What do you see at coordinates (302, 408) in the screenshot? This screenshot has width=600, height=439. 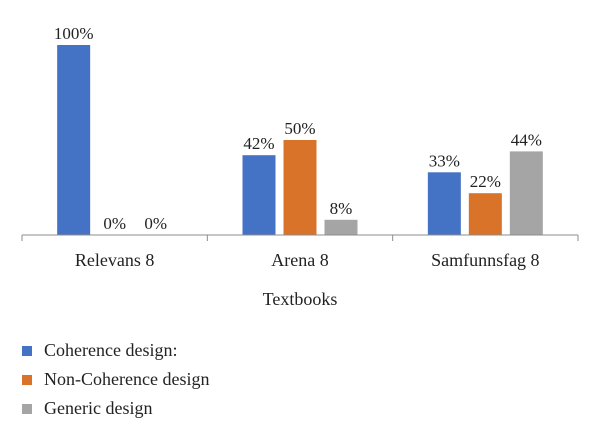 I see `legend-item: Generic design` at bounding box center [302, 408].